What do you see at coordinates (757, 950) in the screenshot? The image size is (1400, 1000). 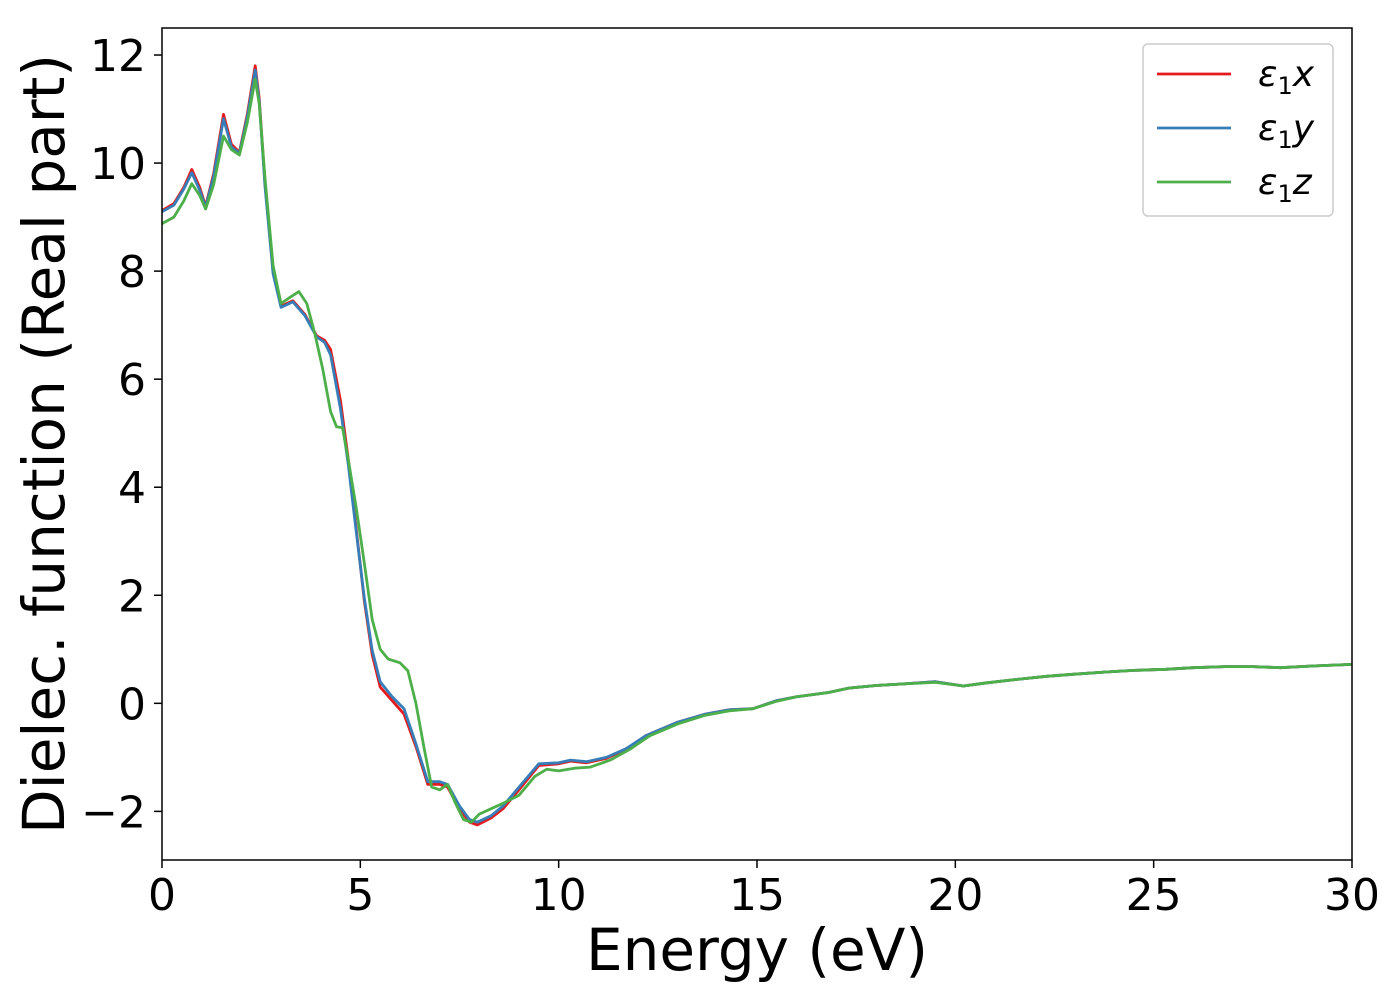 I see `x-axis-label: Energy (eV)` at bounding box center [757, 950].